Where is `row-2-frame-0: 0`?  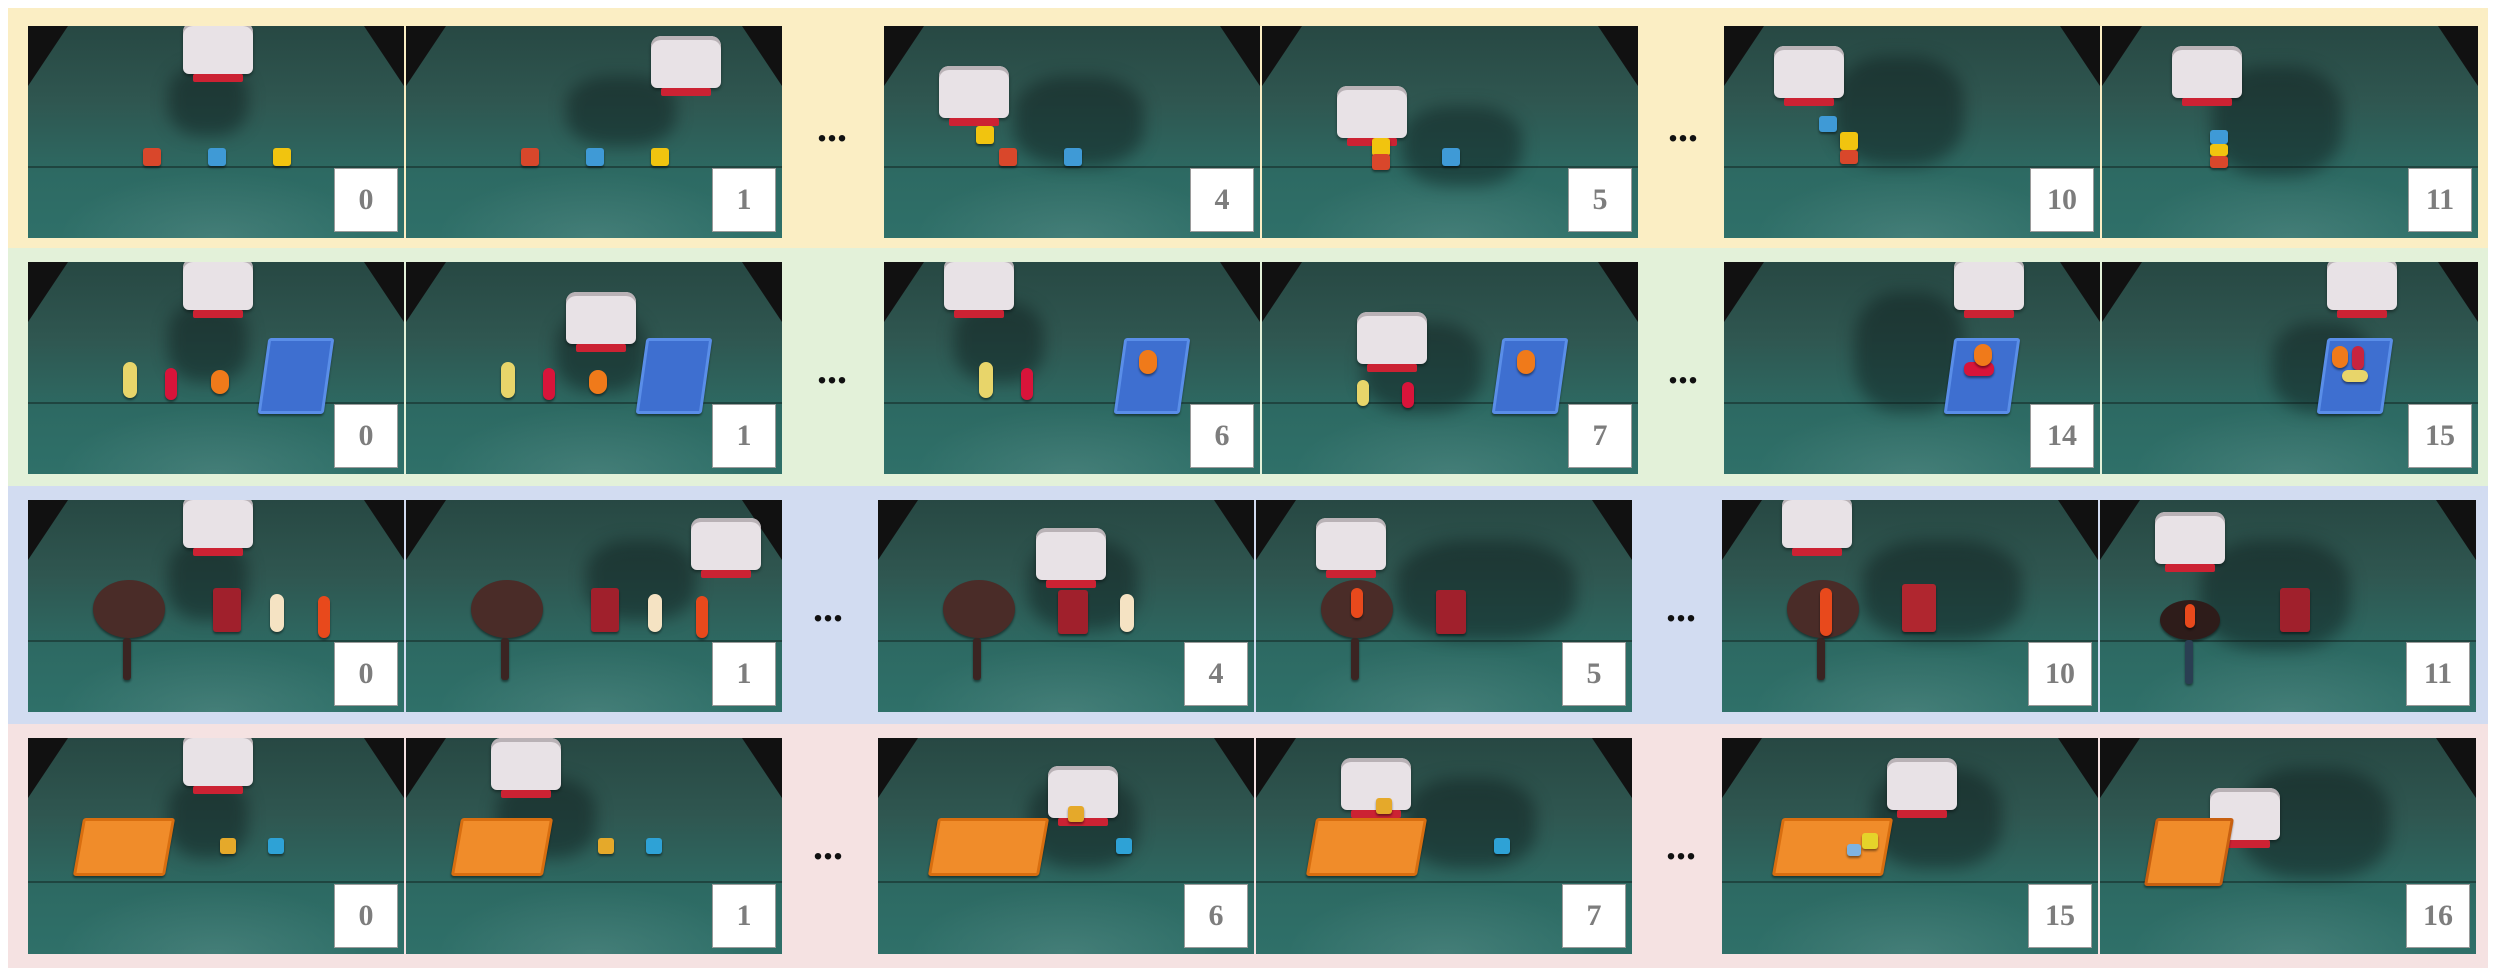 row-2-frame-0: 0 is located at coordinates (216, 368).